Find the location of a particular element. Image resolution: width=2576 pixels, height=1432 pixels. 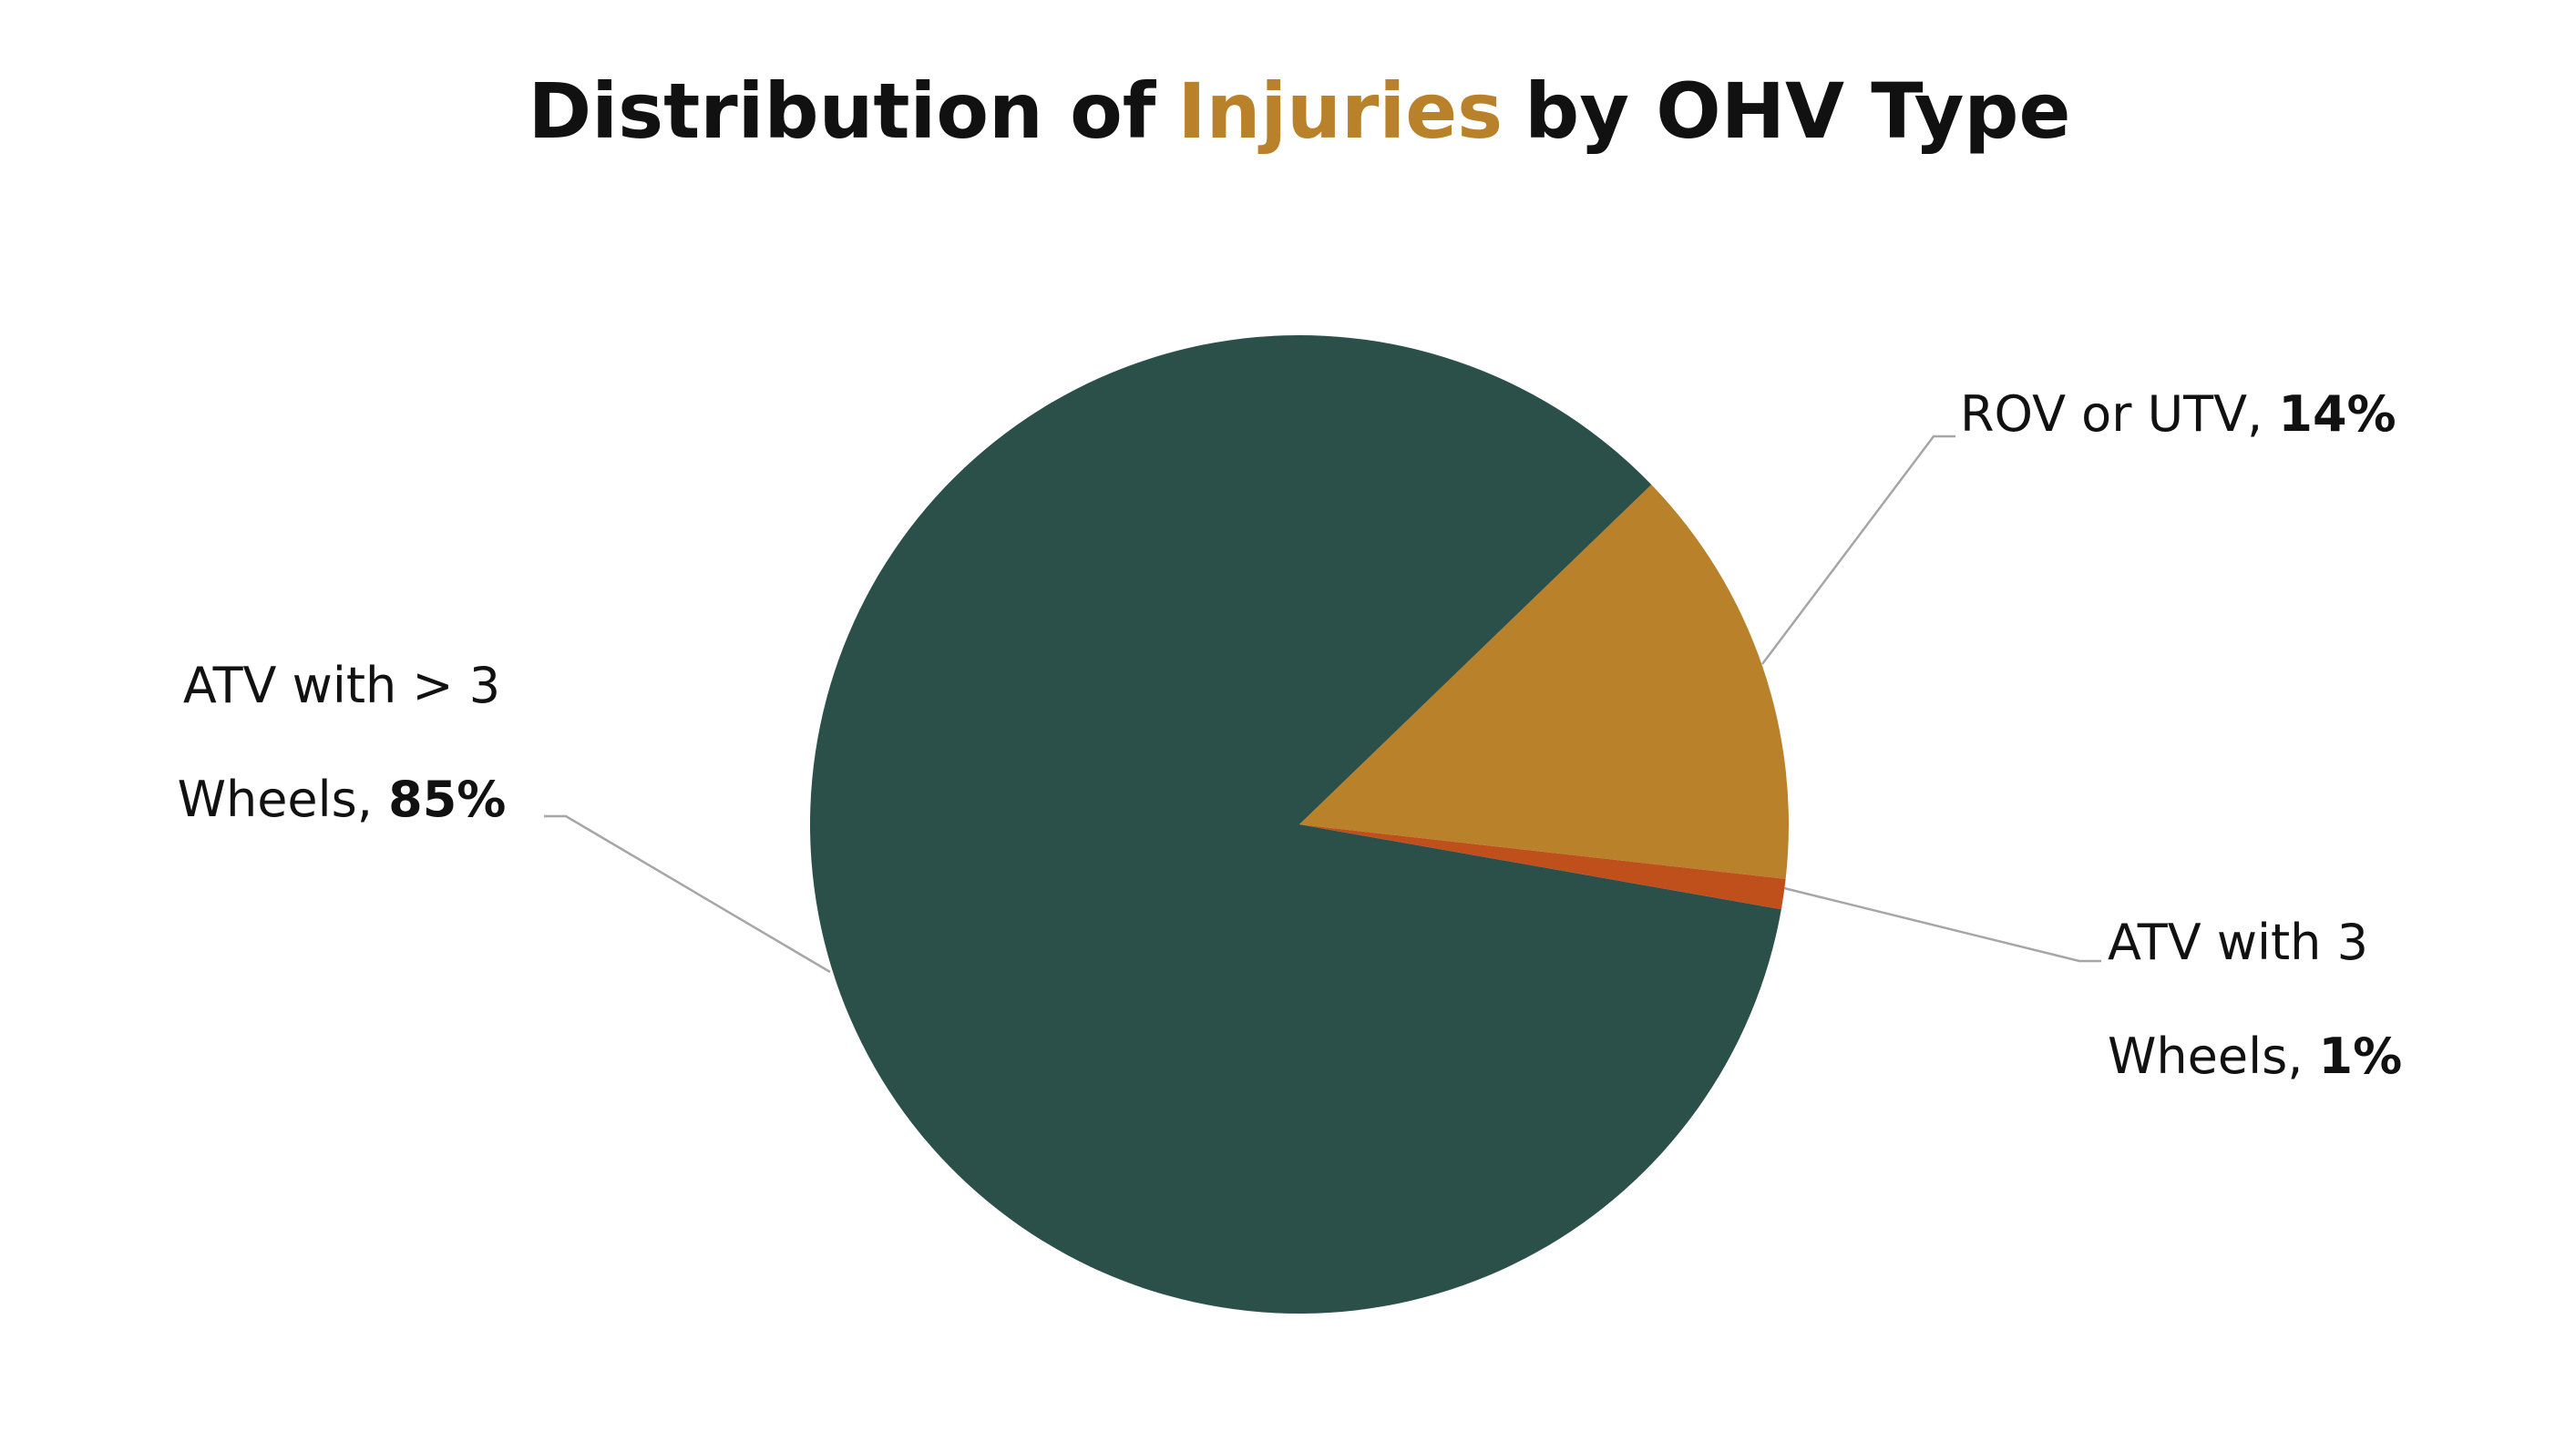

data-label: ATV with > 3 Wheels, 85% is located at coordinates (342, 742).